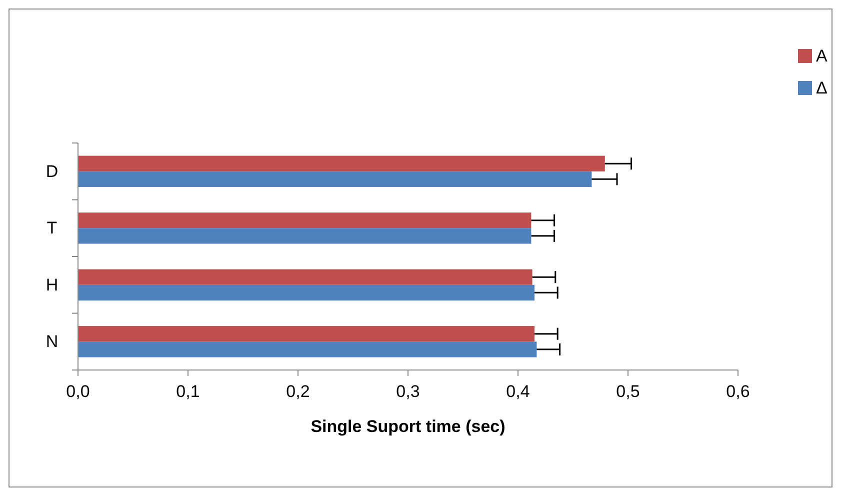  What do you see at coordinates (188, 391) in the screenshot?
I see `x-tick-label: 0,1` at bounding box center [188, 391].